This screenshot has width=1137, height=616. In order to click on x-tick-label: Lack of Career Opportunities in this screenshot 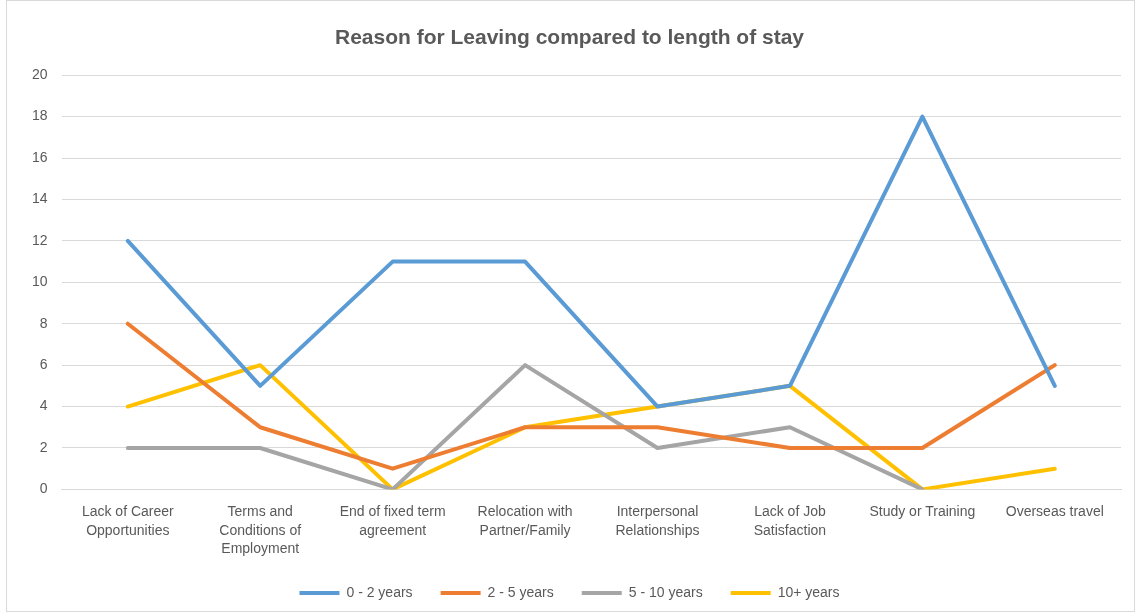, I will do `click(128, 520)`.